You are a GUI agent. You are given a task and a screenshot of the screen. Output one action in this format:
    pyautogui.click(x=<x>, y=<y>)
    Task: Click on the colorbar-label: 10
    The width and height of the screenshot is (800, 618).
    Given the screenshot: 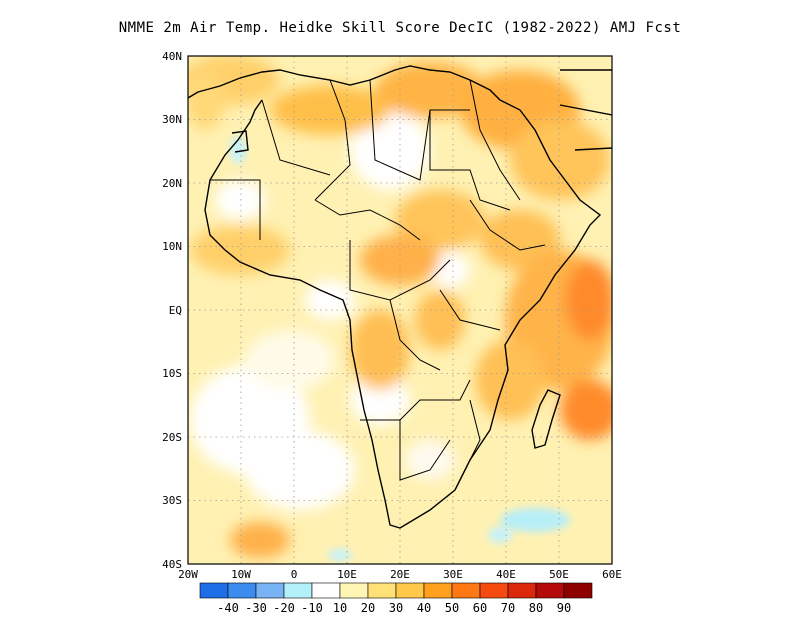 What is the action you would take?
    pyautogui.click(x=340, y=608)
    